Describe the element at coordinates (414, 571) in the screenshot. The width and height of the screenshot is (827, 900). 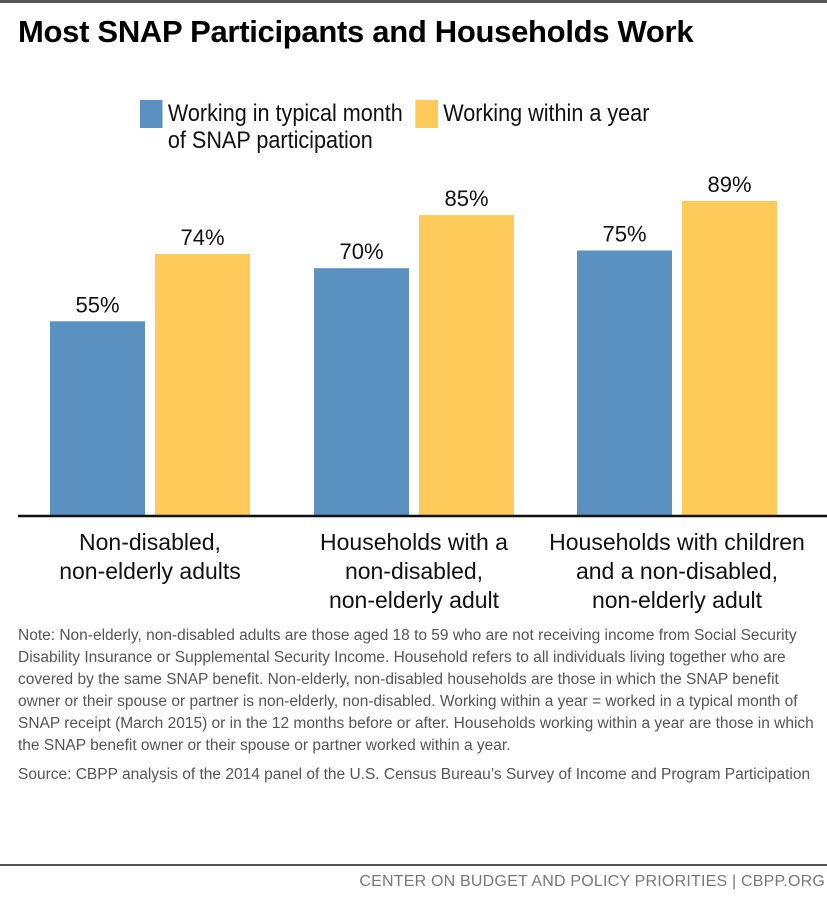
I see `category-tick-label: non-disabled,` at that location.